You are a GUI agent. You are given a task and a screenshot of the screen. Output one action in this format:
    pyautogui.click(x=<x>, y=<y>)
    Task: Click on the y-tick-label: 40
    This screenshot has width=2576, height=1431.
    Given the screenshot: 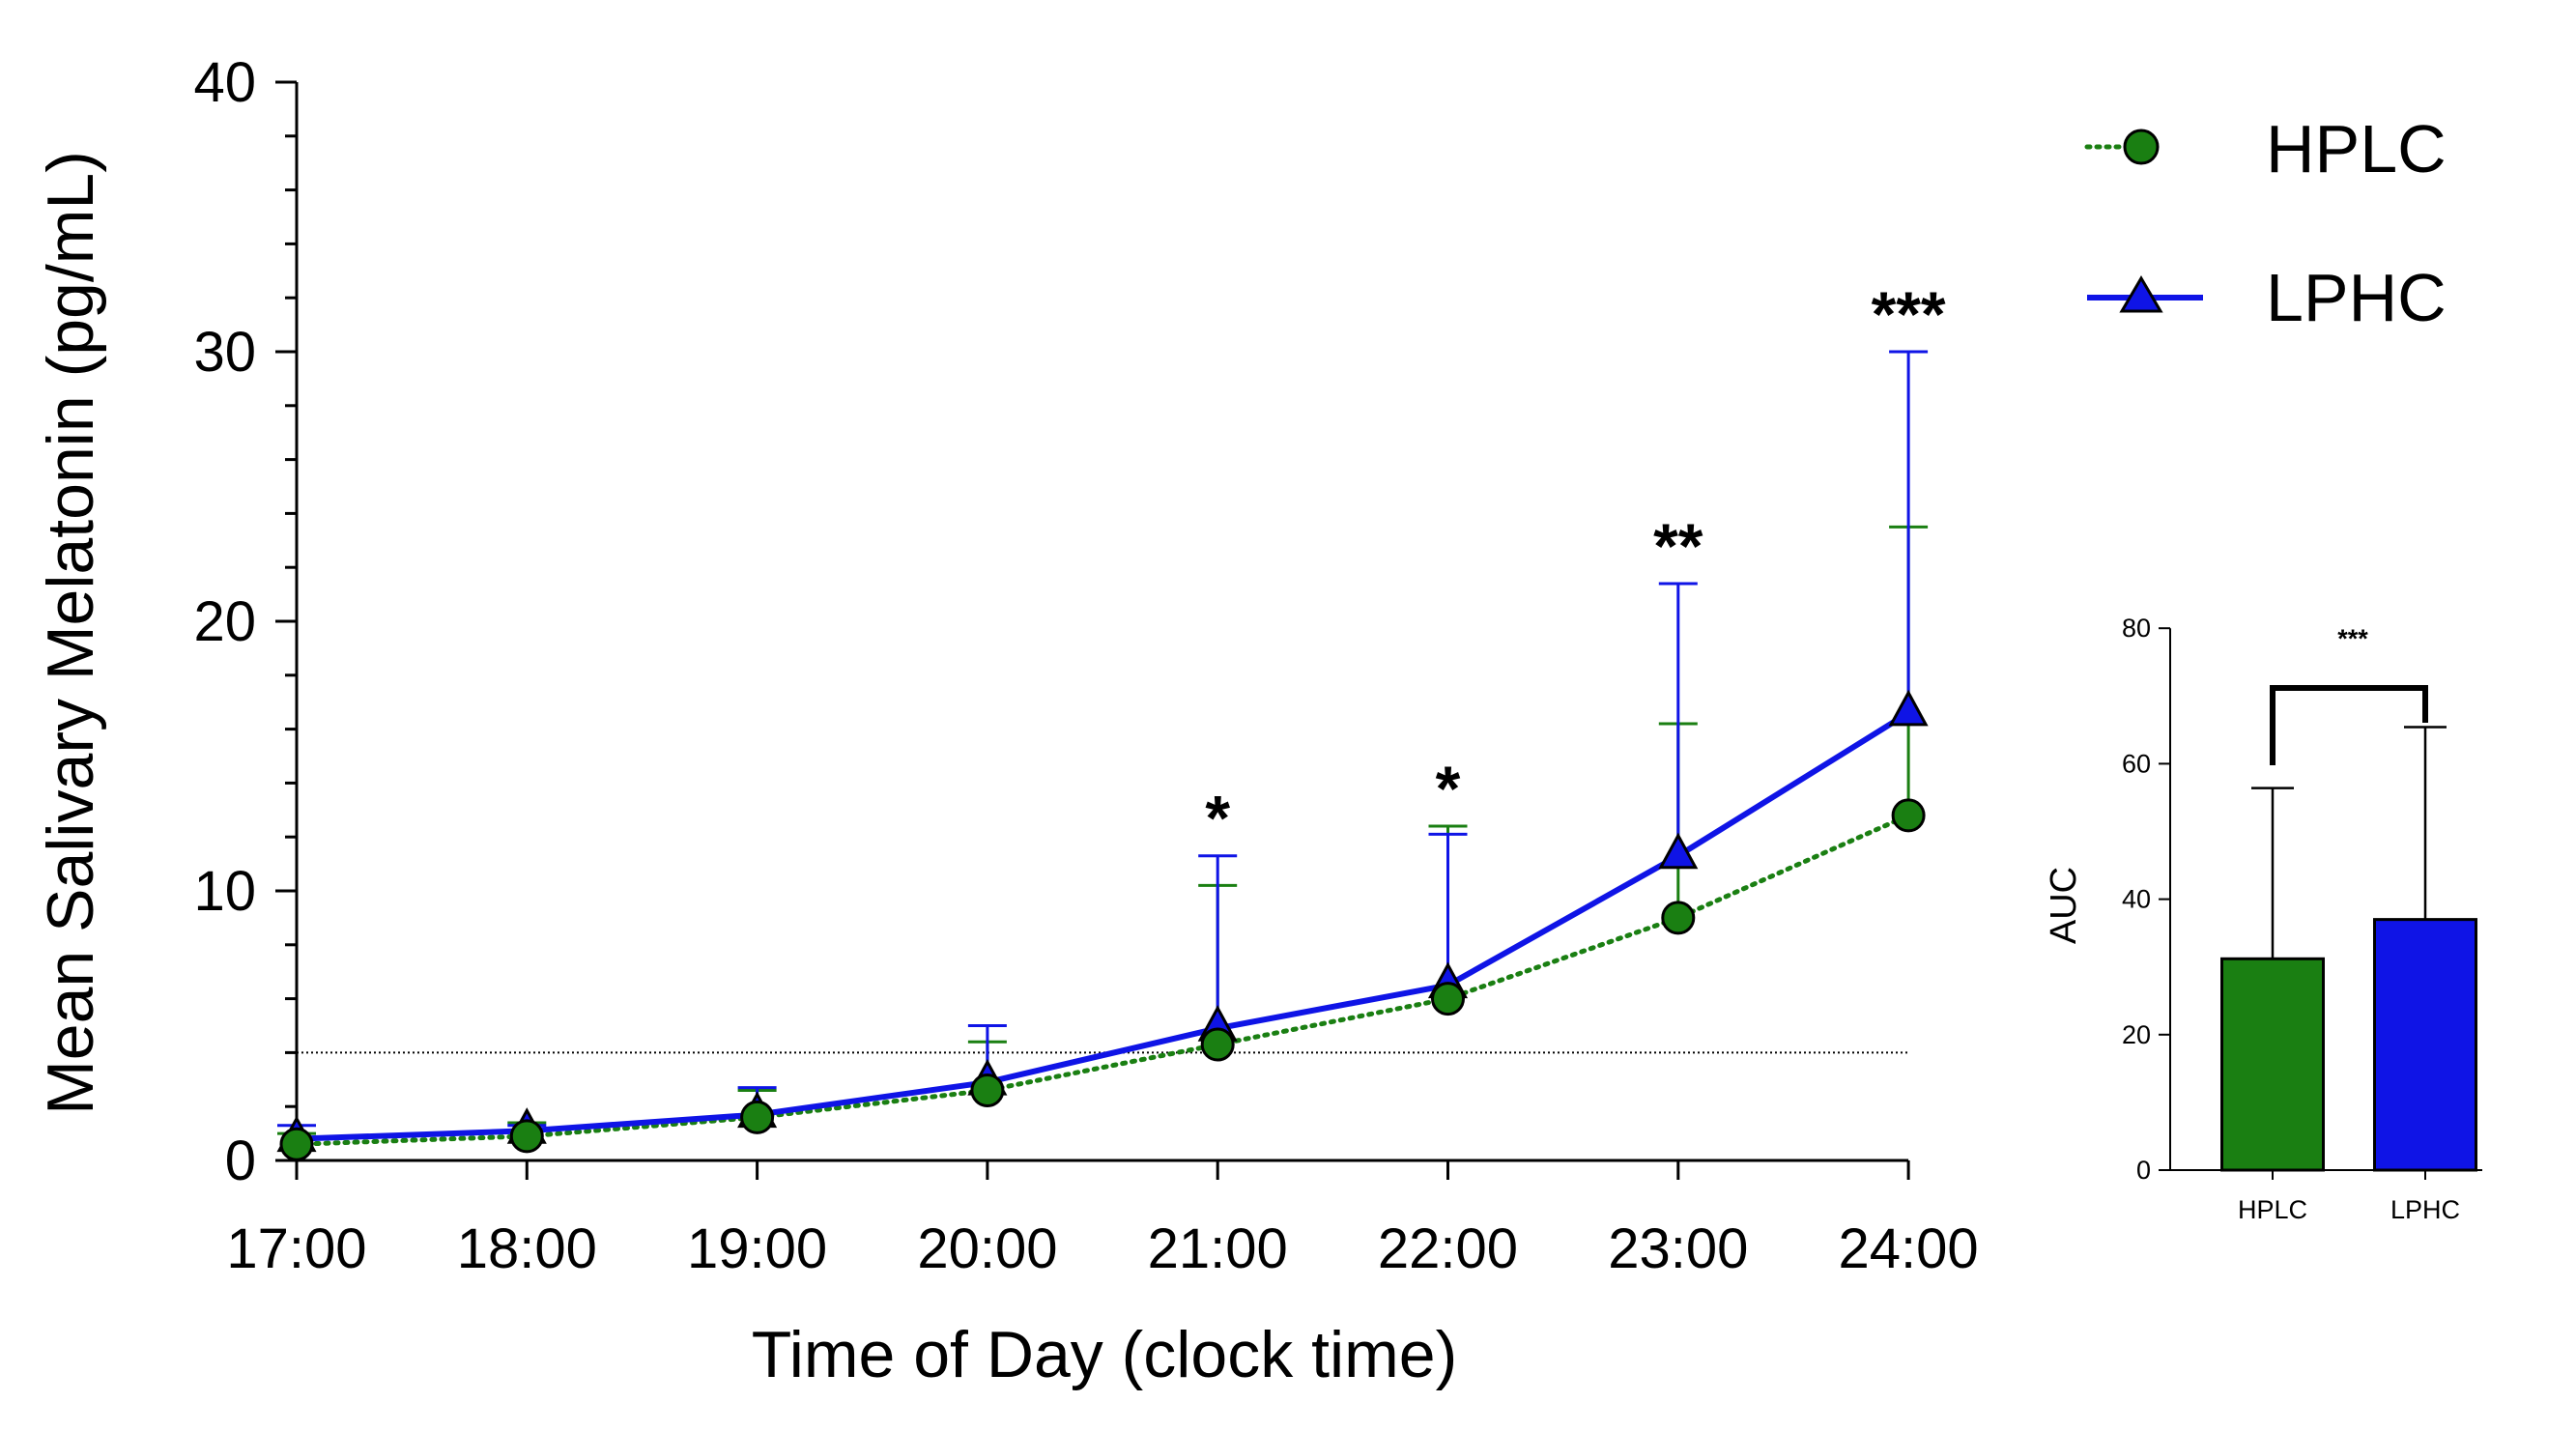 What is the action you would take?
    pyautogui.click(x=225, y=82)
    